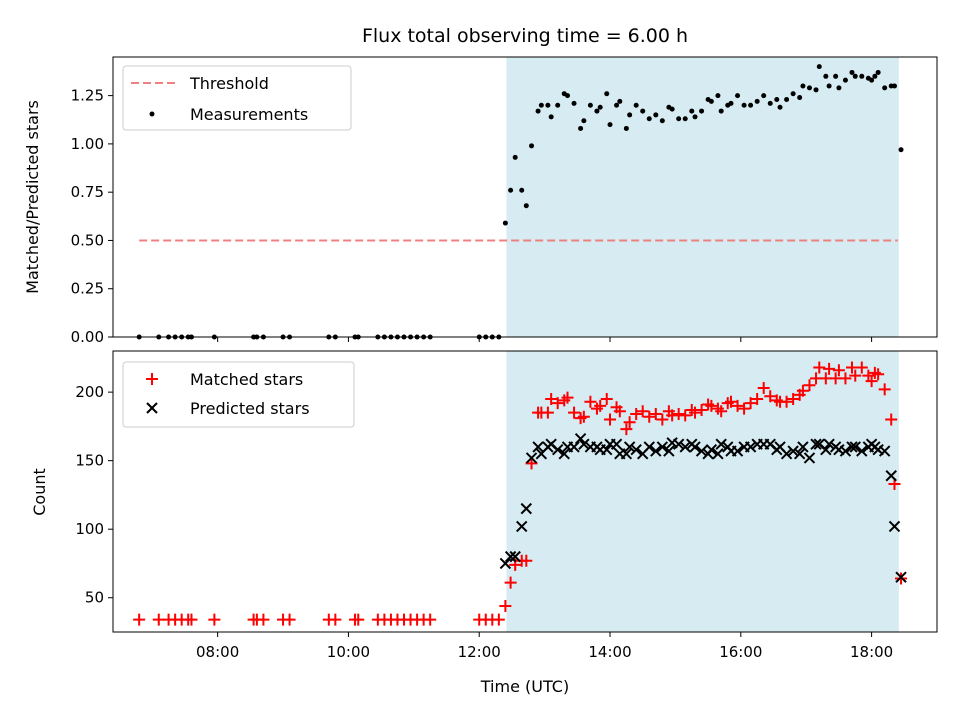 The image size is (960, 720). Describe the element at coordinates (871, 652) in the screenshot. I see `x-tick-label: 18:00` at that location.